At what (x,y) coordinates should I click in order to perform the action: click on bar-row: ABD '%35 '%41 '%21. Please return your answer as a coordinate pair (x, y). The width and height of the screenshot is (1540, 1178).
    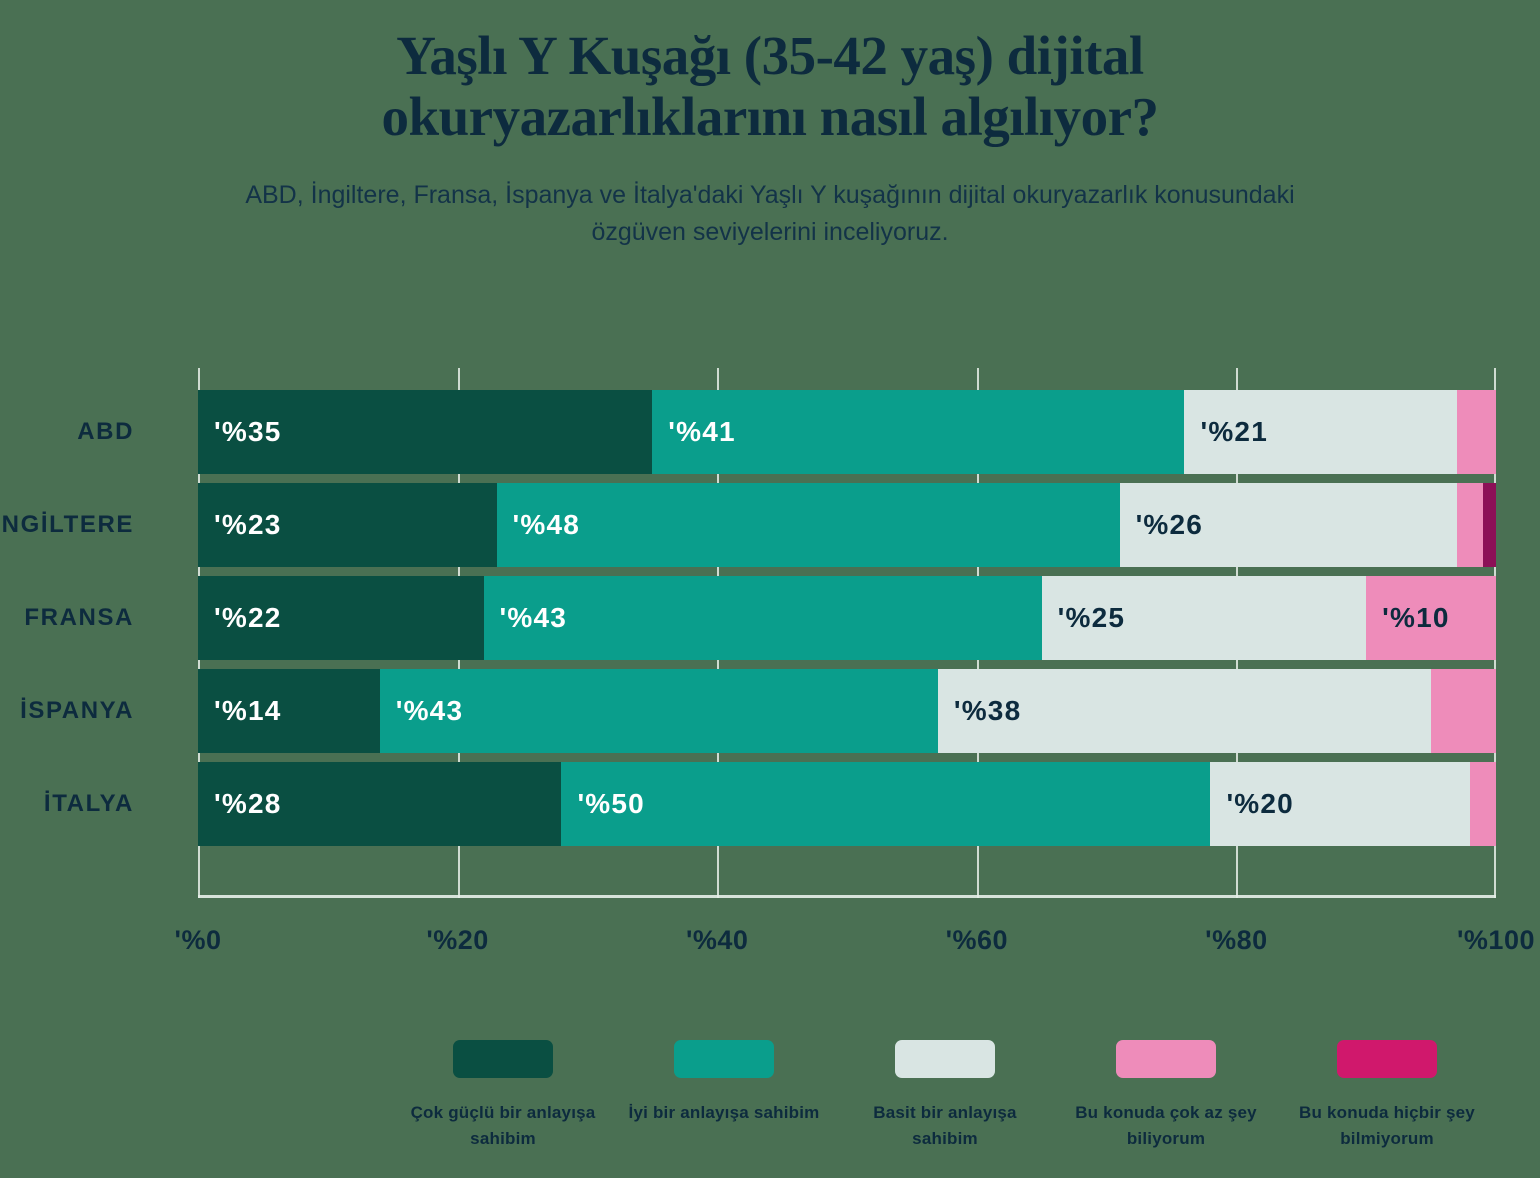
    Looking at the image, I should click on (786, 432).